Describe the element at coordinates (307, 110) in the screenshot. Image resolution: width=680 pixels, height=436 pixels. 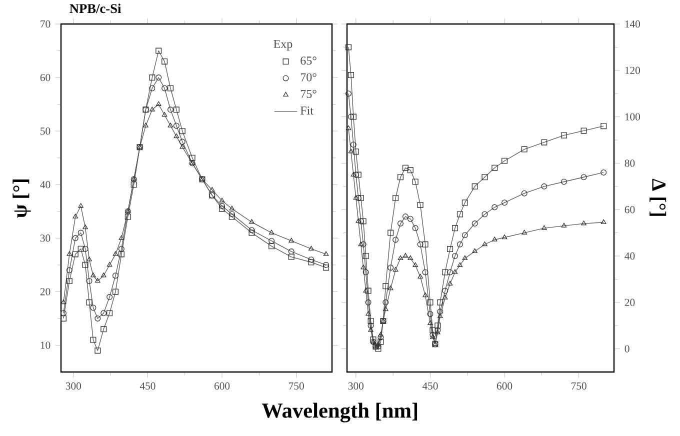
I see `legend-label: Fit` at that location.